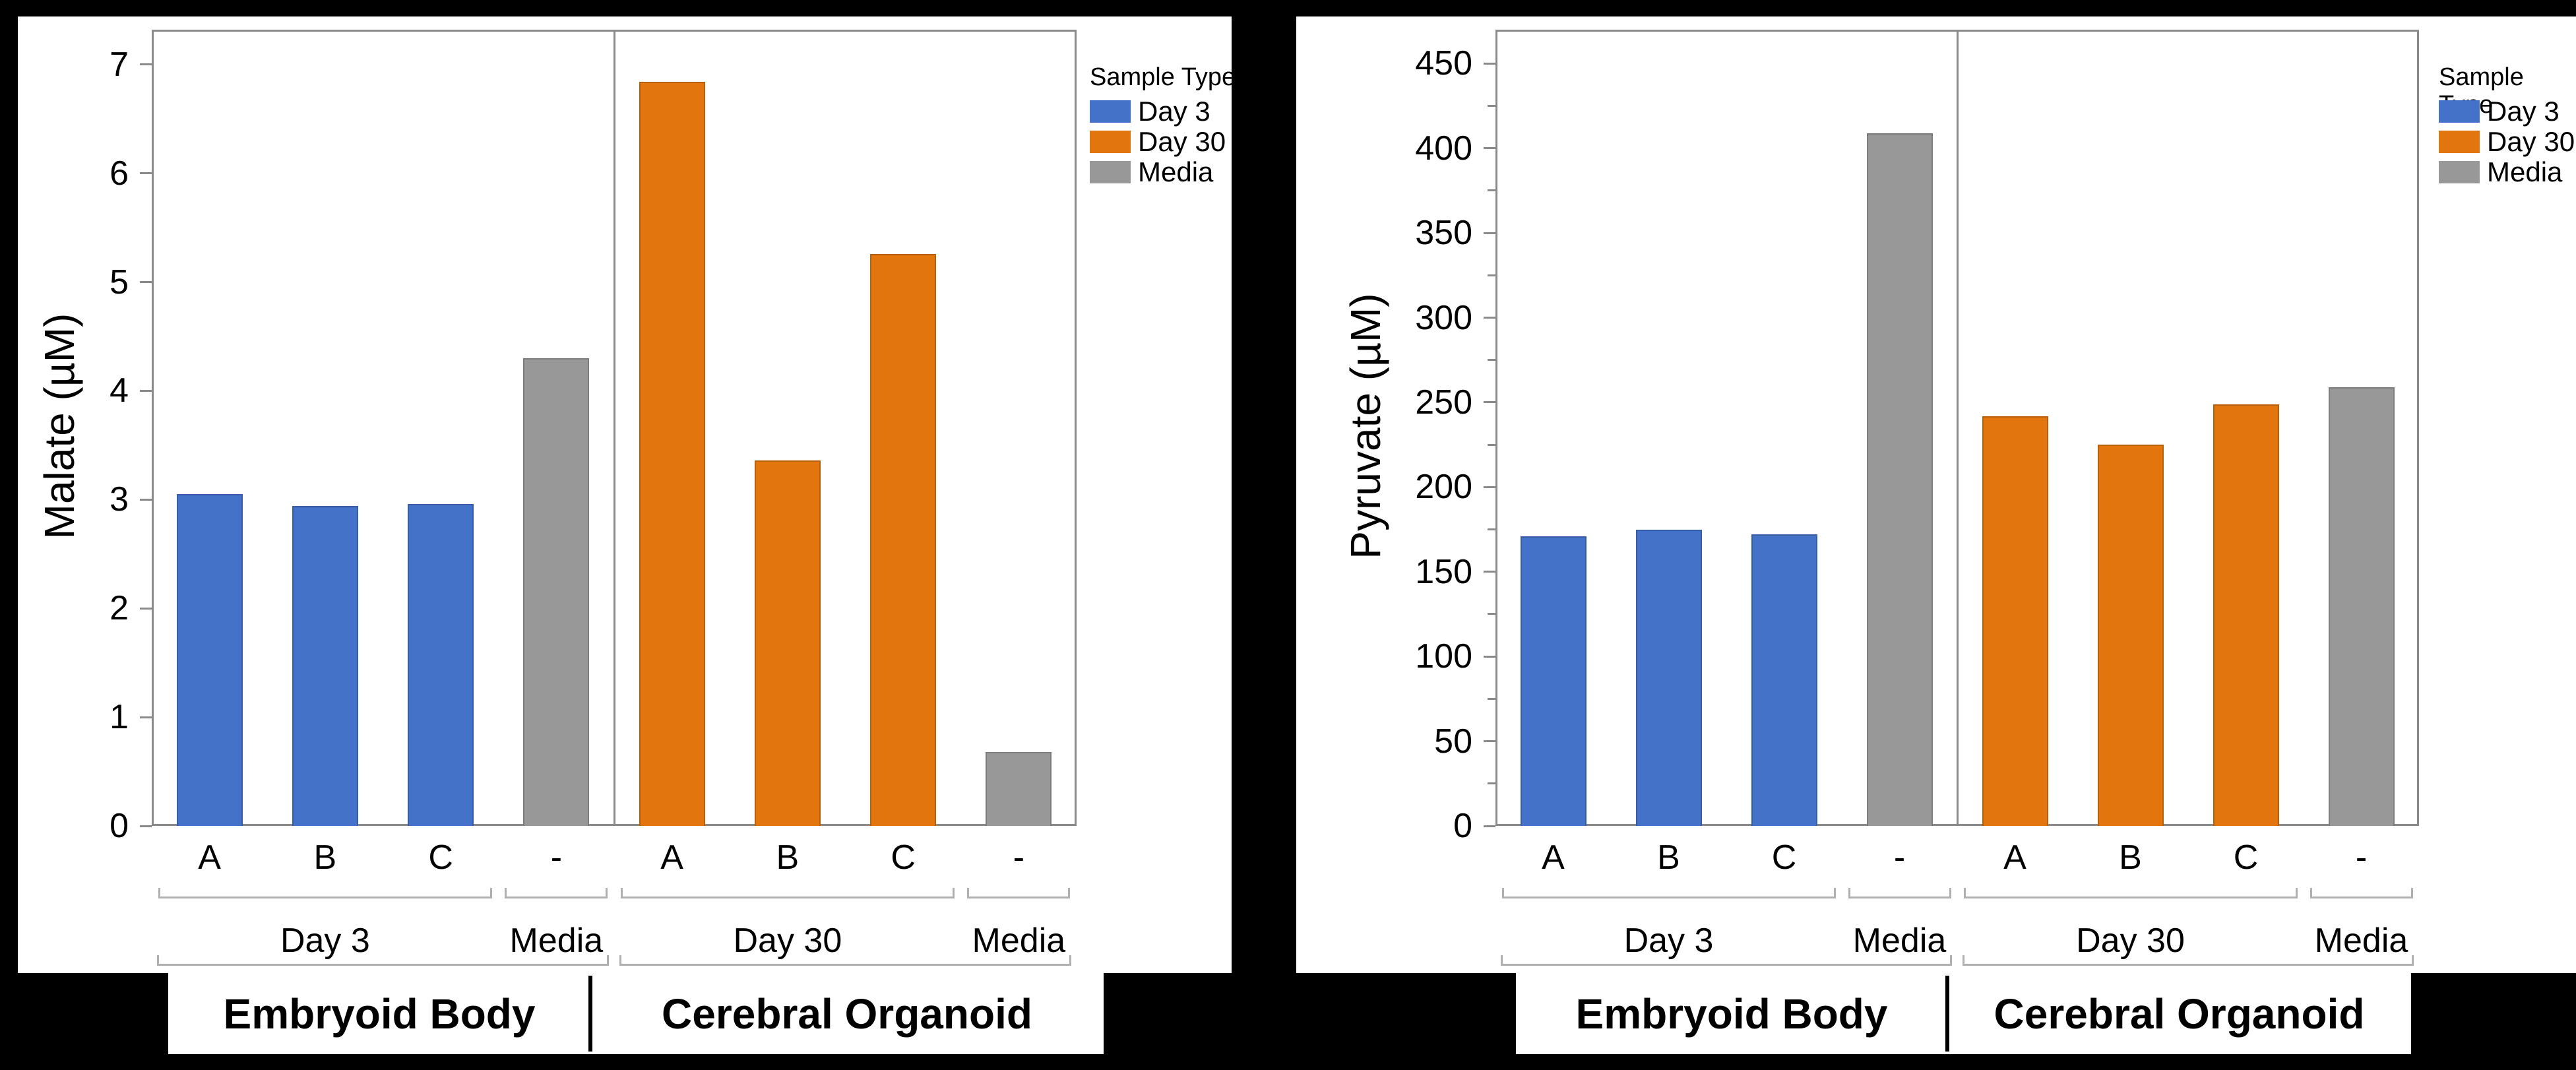 The image size is (2576, 1070). Describe the element at coordinates (1444, 148) in the screenshot. I see `y-axis-tick-label: 400` at that location.